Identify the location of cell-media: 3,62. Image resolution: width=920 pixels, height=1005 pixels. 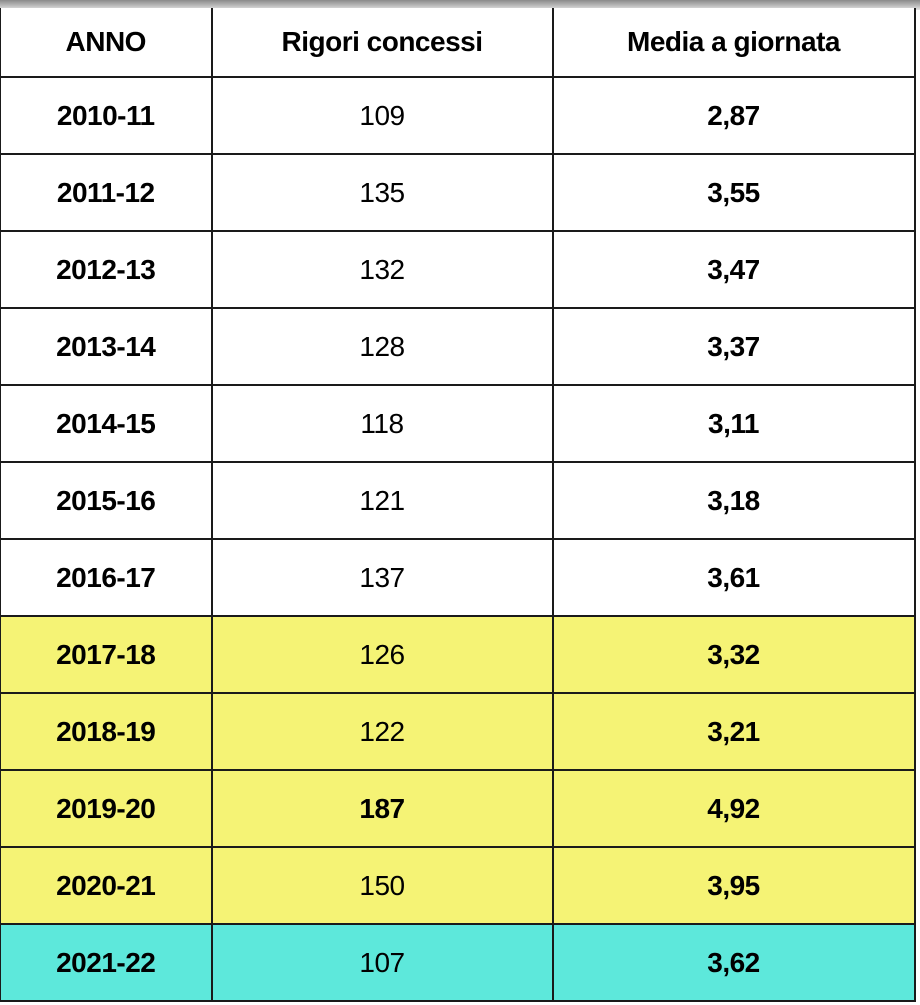
(733, 962).